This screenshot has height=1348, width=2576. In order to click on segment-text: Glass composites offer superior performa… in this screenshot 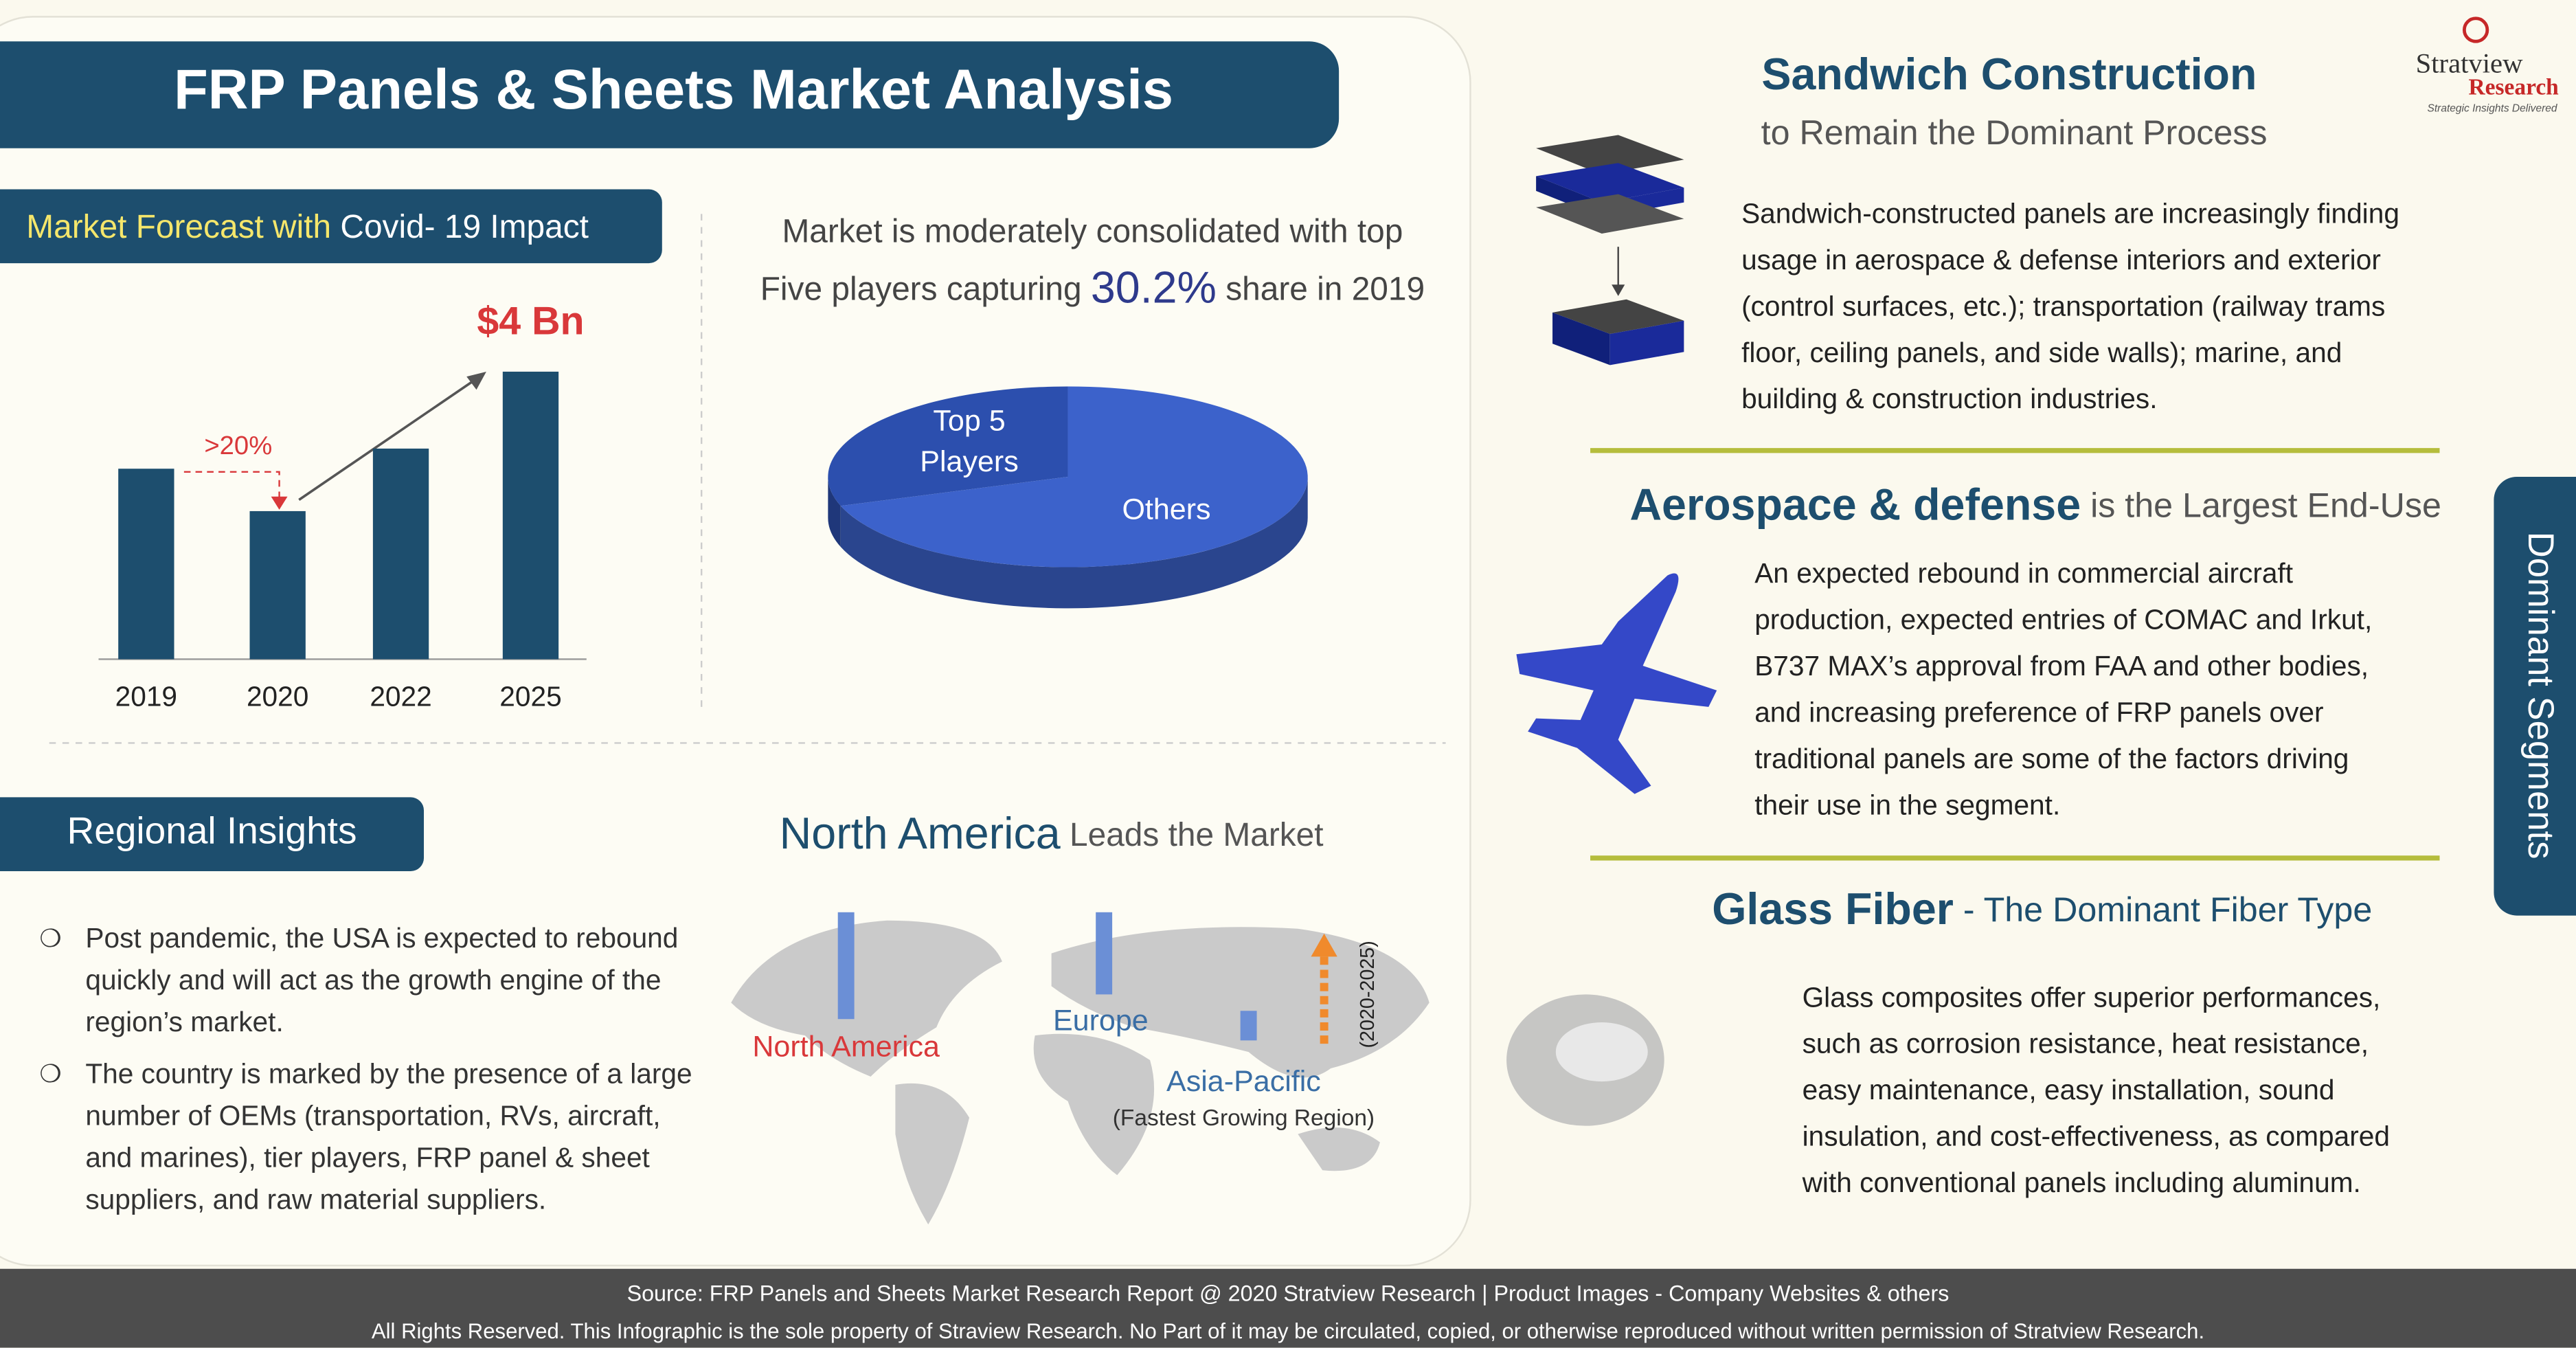, I will do `click(2092, 997)`.